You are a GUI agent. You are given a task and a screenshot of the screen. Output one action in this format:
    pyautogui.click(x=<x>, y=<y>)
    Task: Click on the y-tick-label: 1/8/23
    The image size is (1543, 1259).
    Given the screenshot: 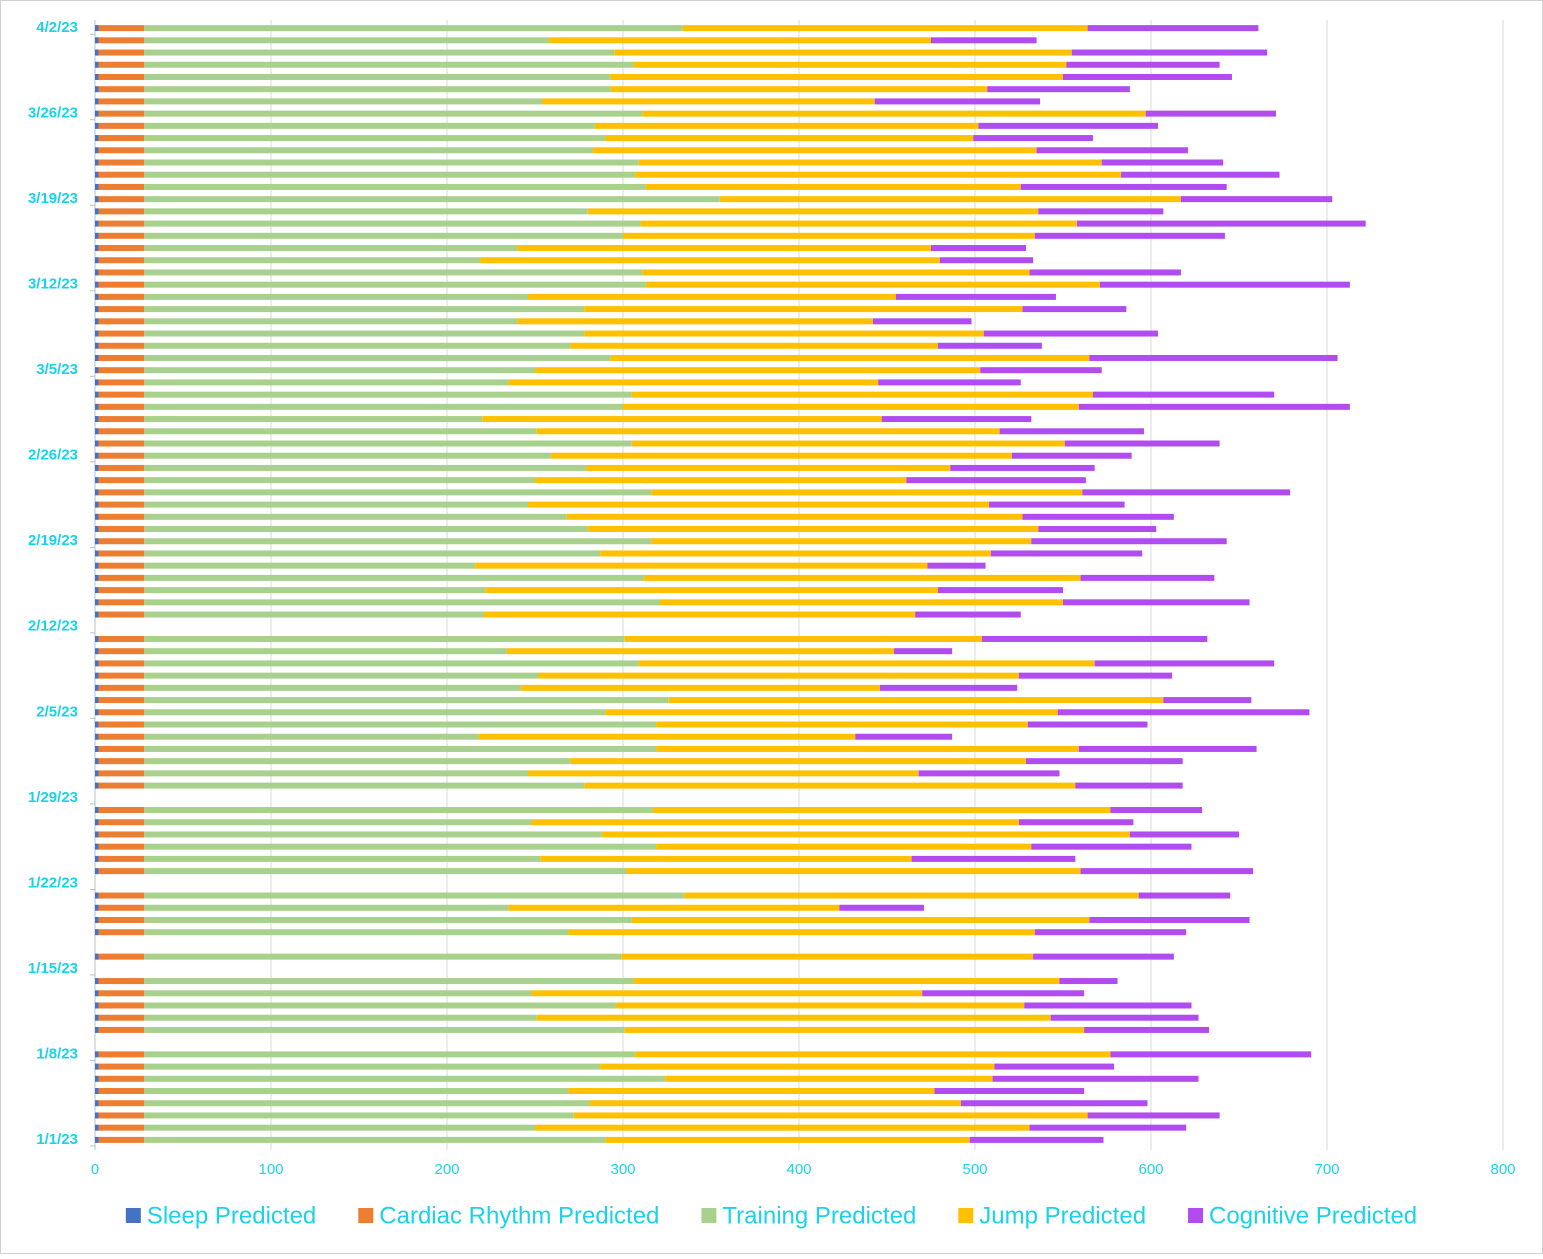 What is the action you would take?
    pyautogui.click(x=57, y=1053)
    